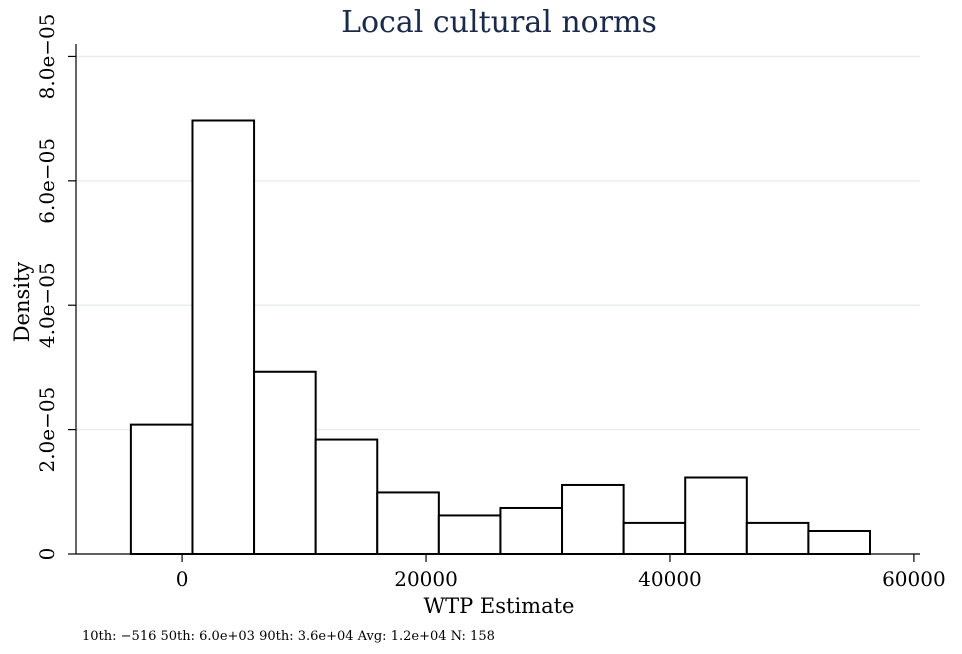 The width and height of the screenshot is (962, 654). What do you see at coordinates (499, 22) in the screenshot?
I see `chart-title: Local cultural norms` at bounding box center [499, 22].